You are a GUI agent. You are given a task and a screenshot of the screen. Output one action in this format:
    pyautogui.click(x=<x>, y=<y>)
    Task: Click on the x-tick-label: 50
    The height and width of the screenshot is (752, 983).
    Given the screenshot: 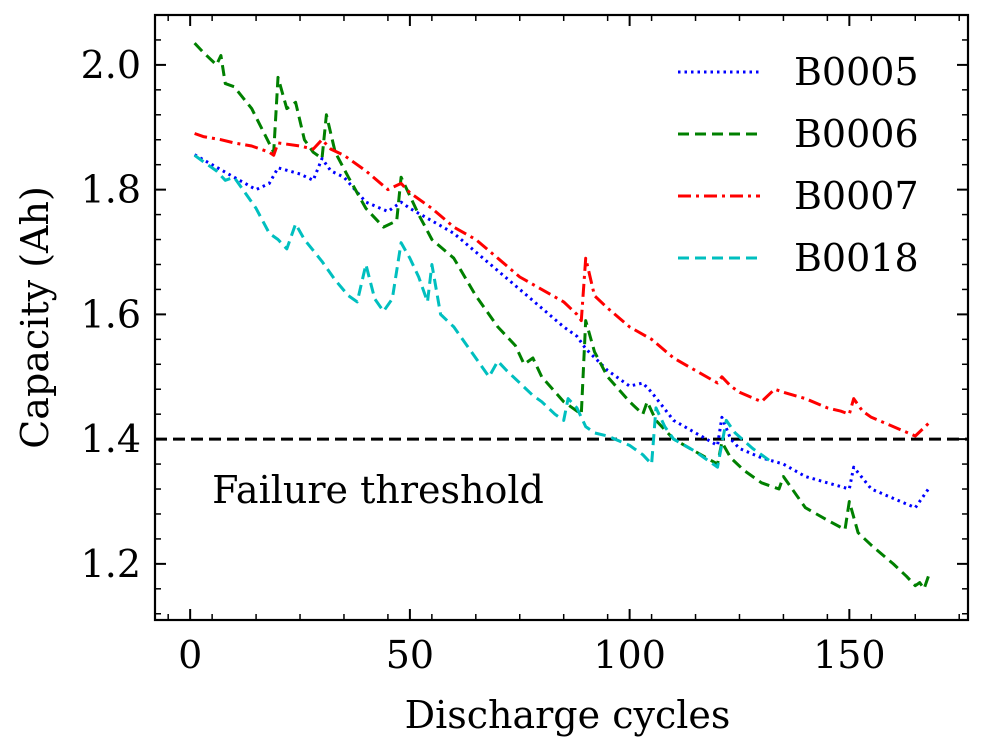 What is the action you would take?
    pyautogui.click(x=410, y=655)
    